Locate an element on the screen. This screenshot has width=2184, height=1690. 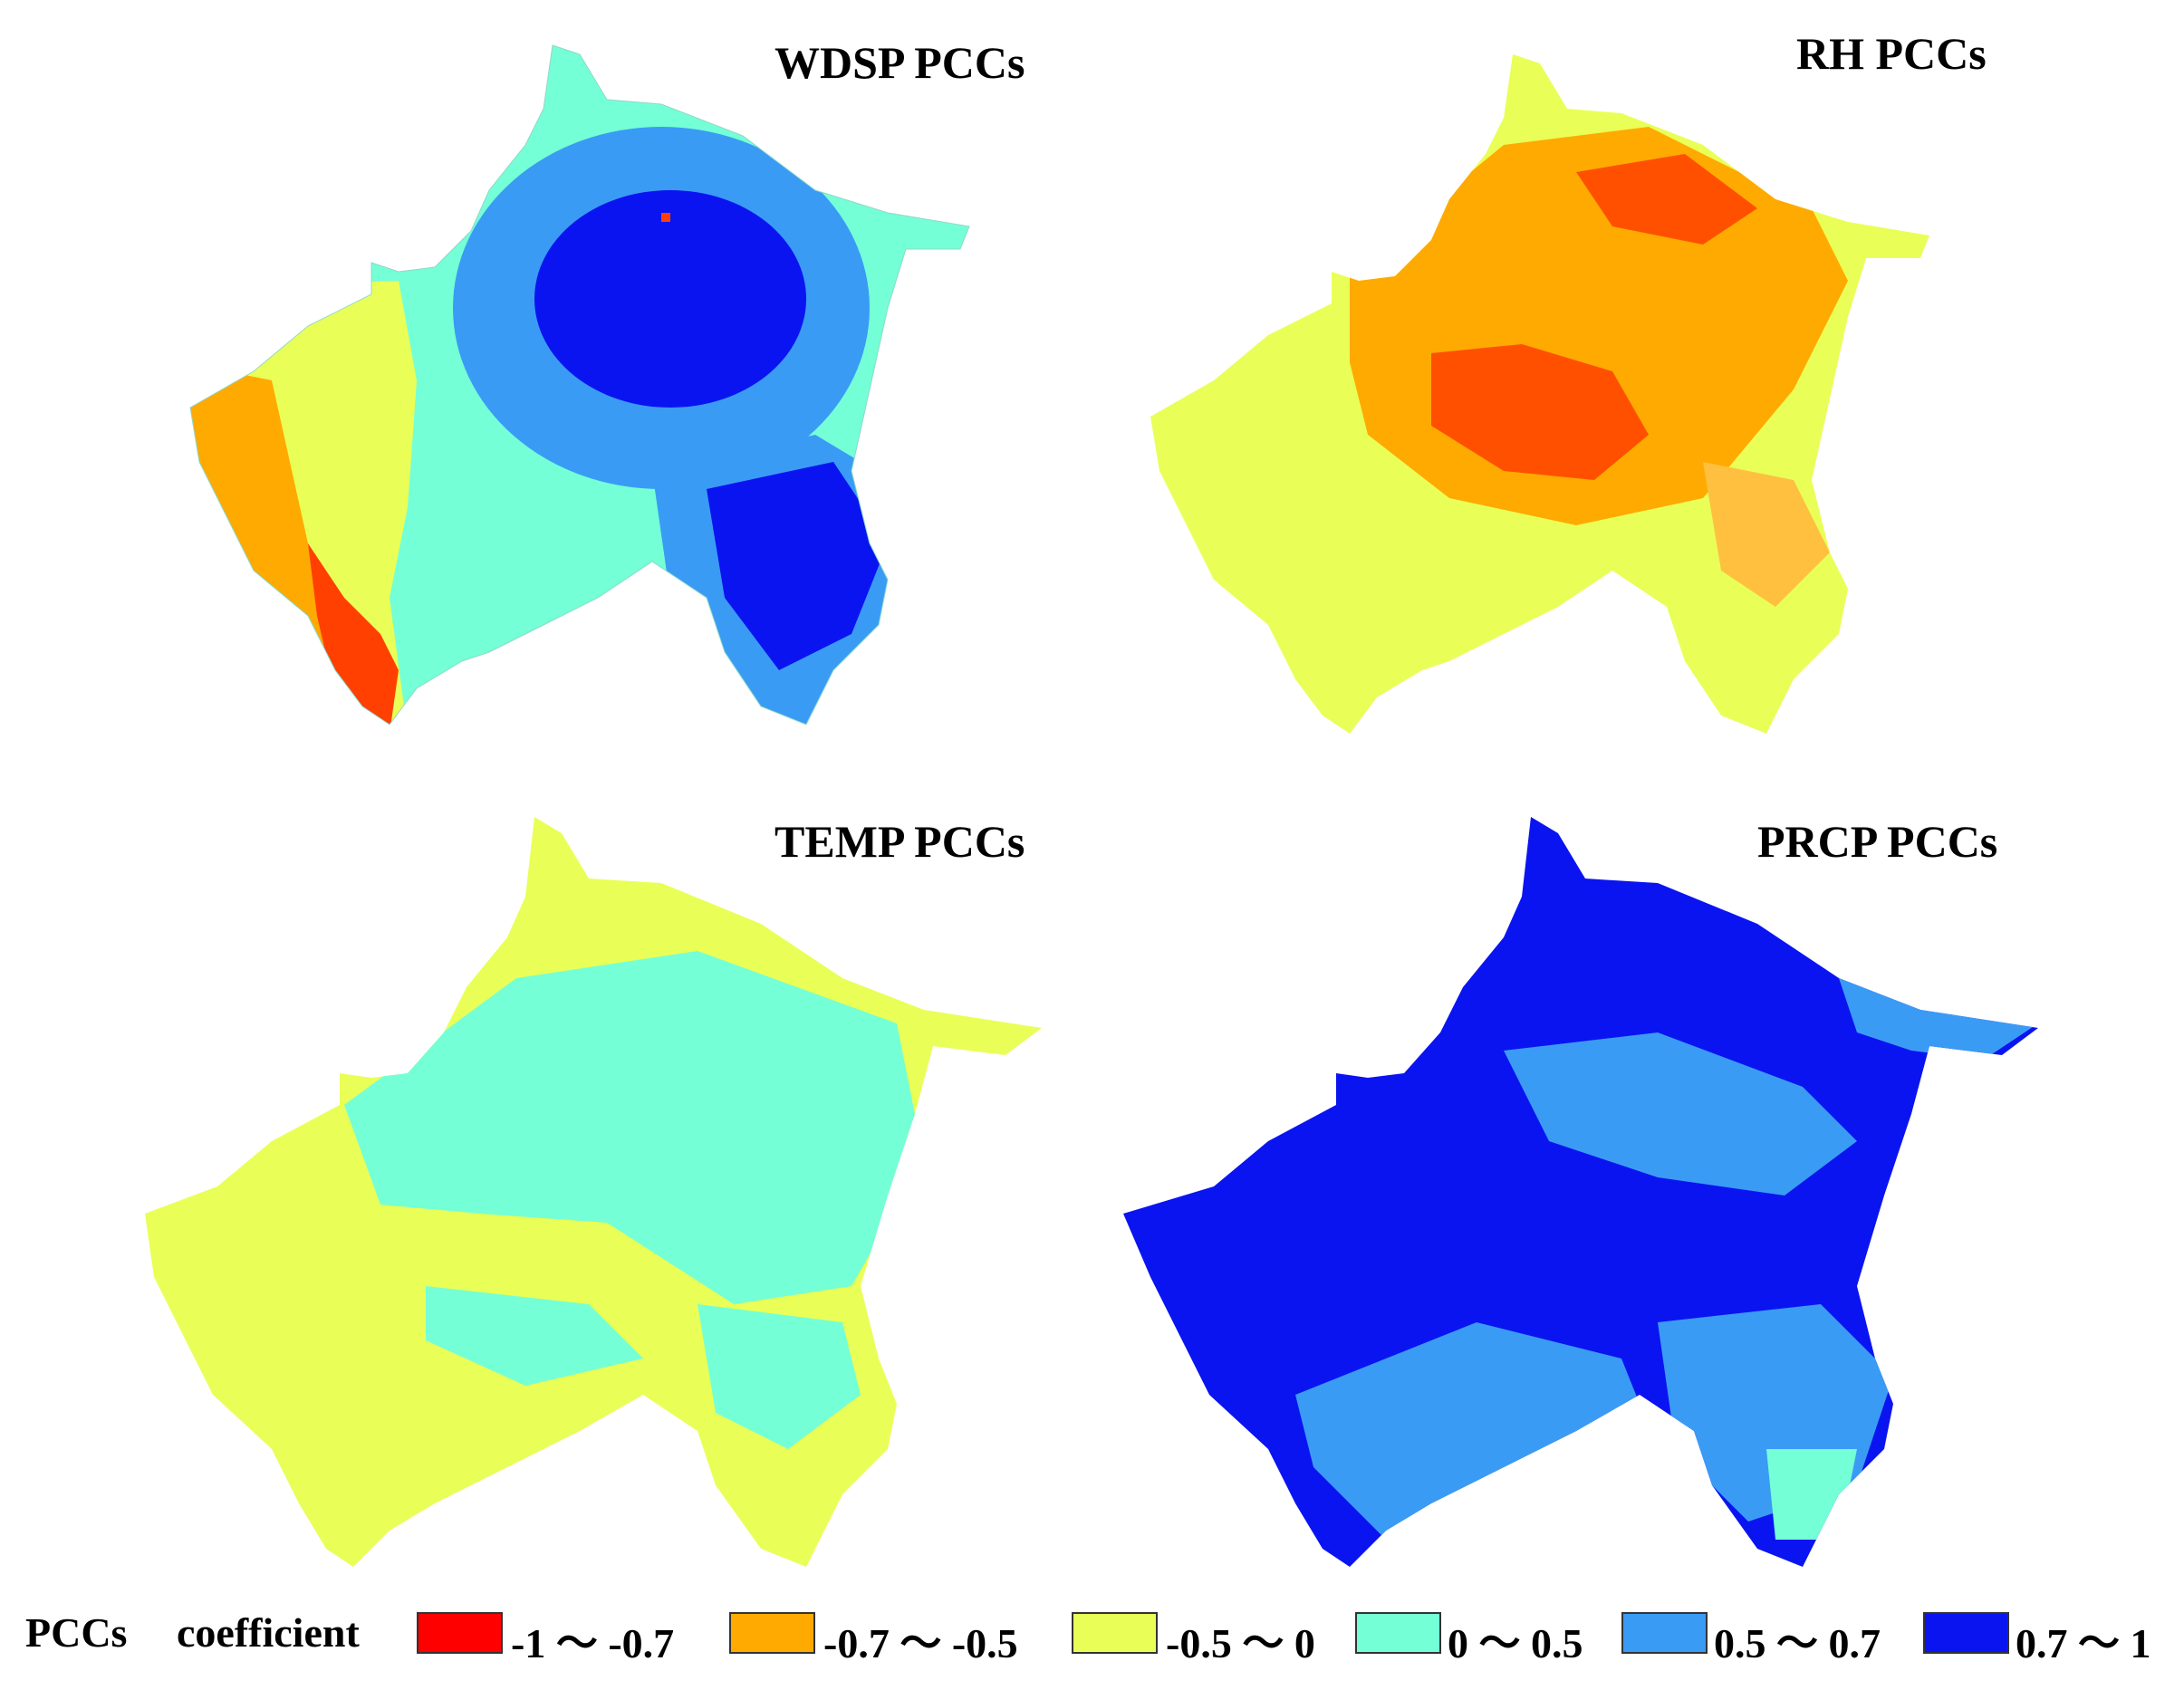
legend-label: 0 ～ 0.5 is located at coordinates (1515, 1643).